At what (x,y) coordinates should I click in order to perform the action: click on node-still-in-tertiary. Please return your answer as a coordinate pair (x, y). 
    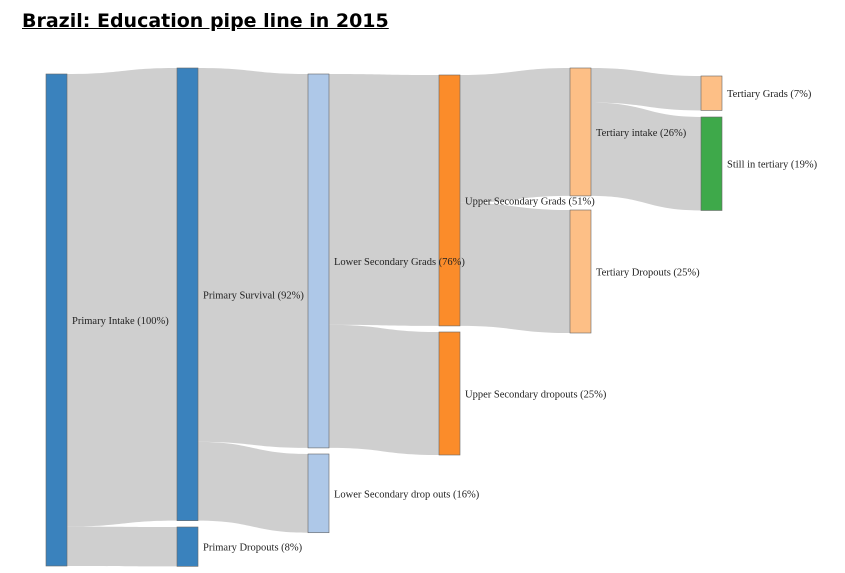
    Looking at the image, I should click on (711, 163).